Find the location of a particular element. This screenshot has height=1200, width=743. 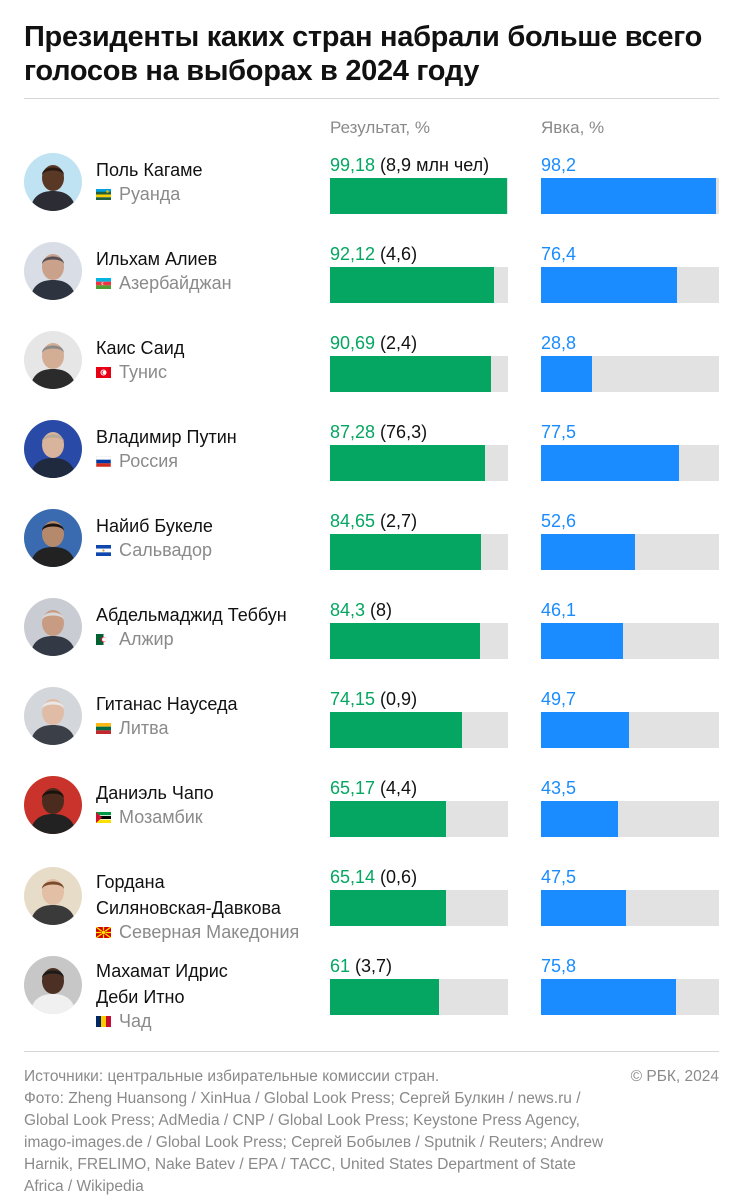

avatar-nauseda-portrait is located at coordinates (53, 716).